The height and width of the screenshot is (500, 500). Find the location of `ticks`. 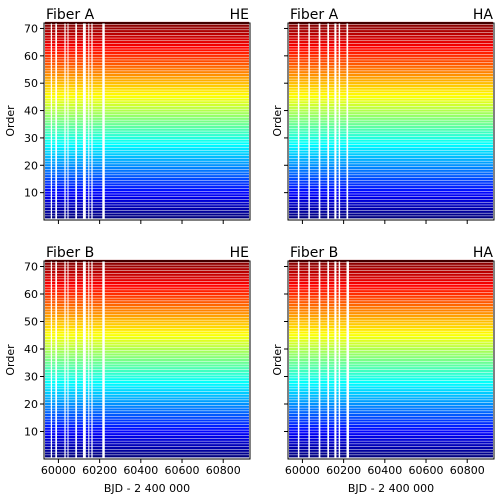

ticks is located at coordinates (376, 125).